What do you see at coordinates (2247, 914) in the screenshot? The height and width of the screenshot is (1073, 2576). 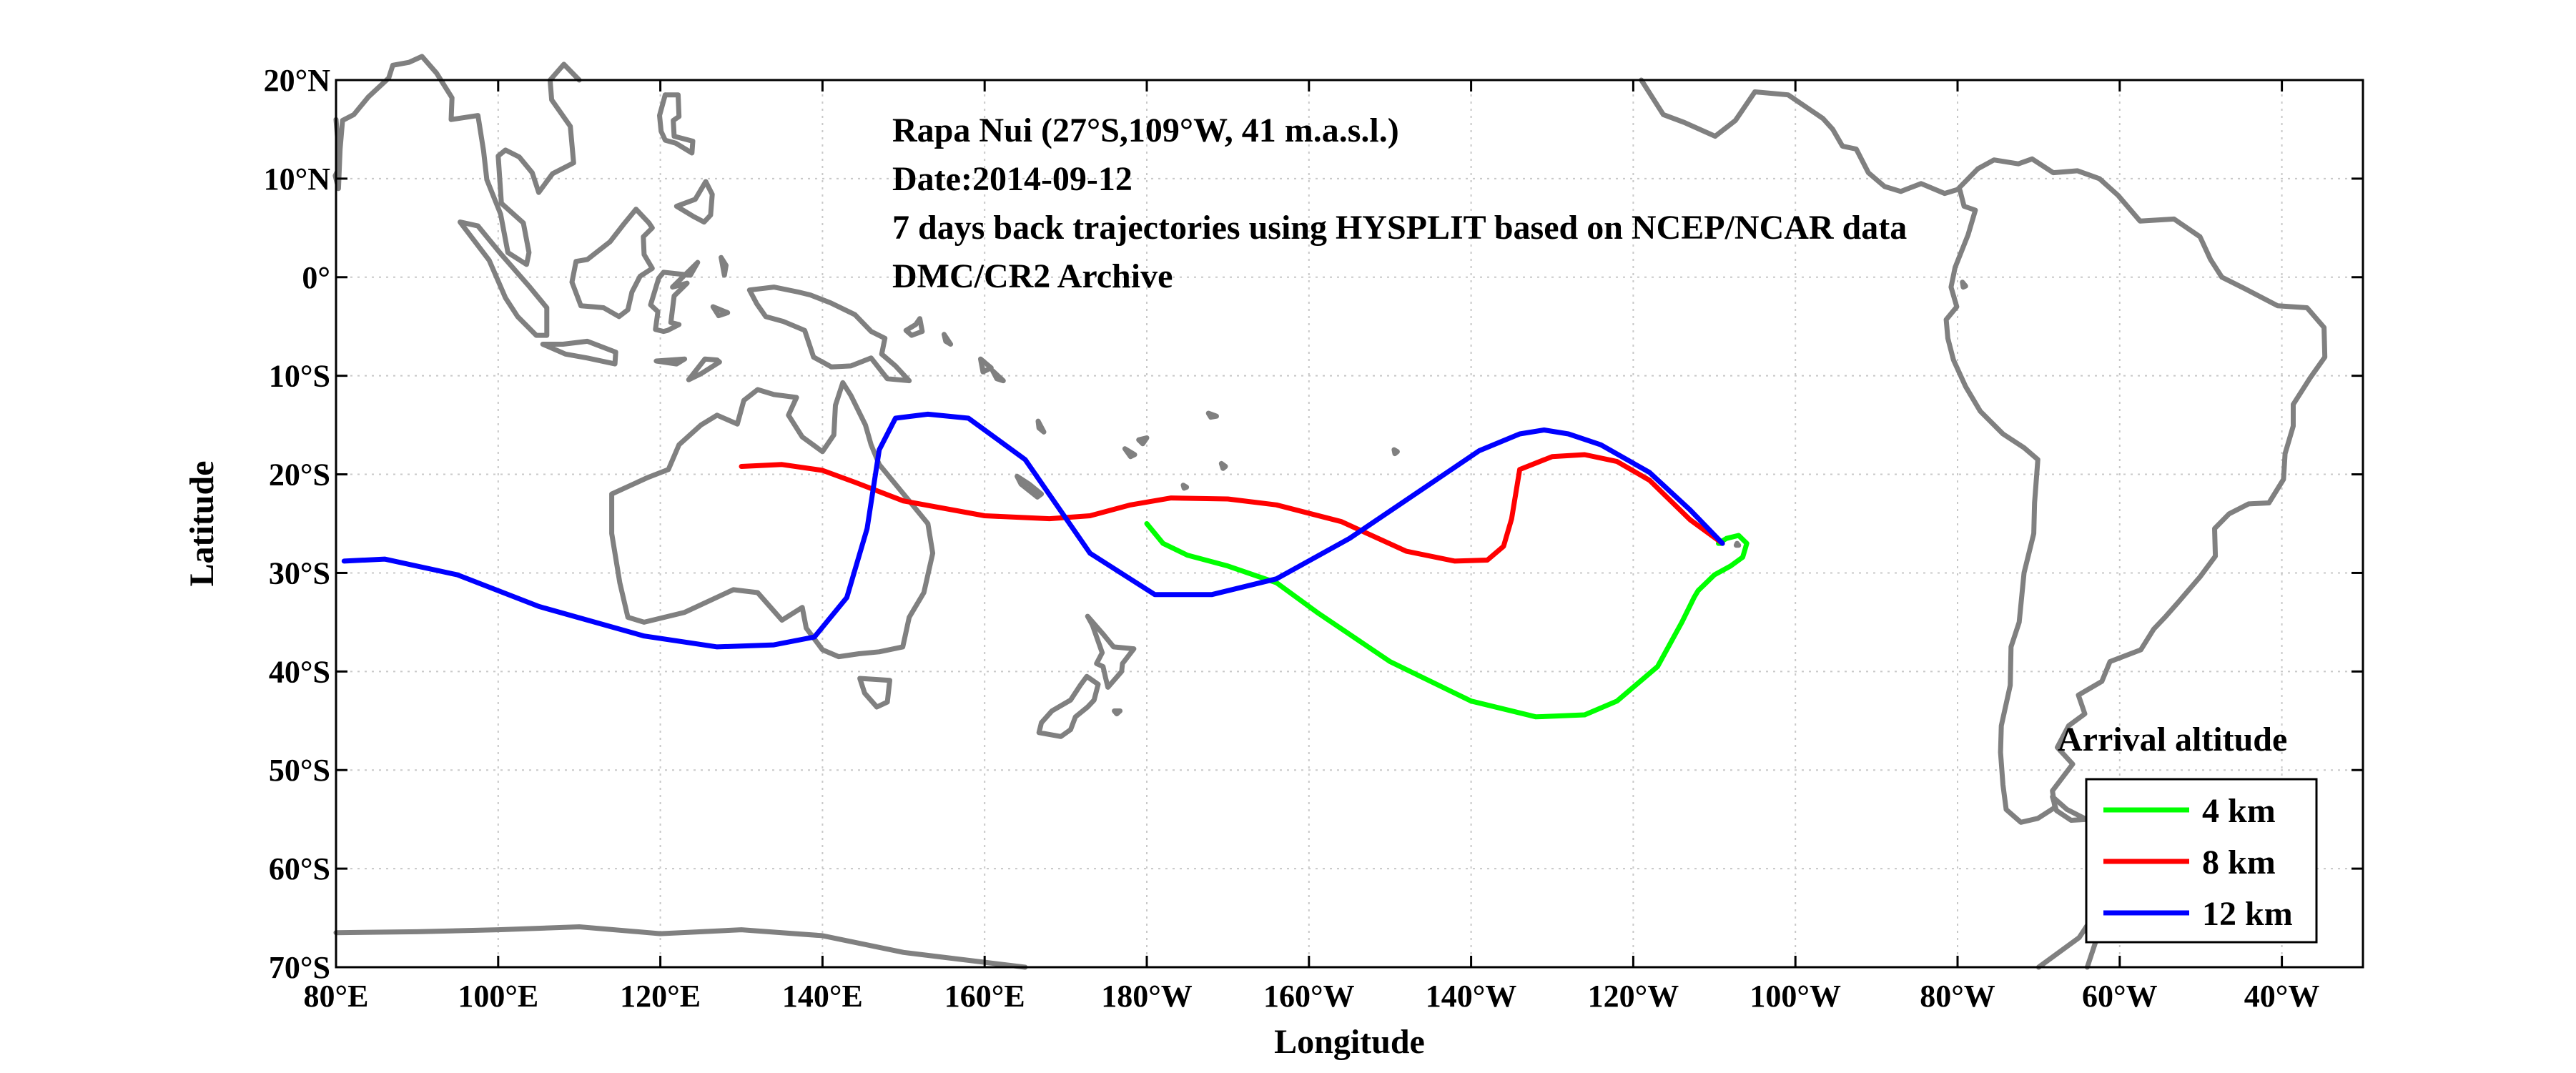 I see `legend-label-12km: 12 km` at bounding box center [2247, 914].